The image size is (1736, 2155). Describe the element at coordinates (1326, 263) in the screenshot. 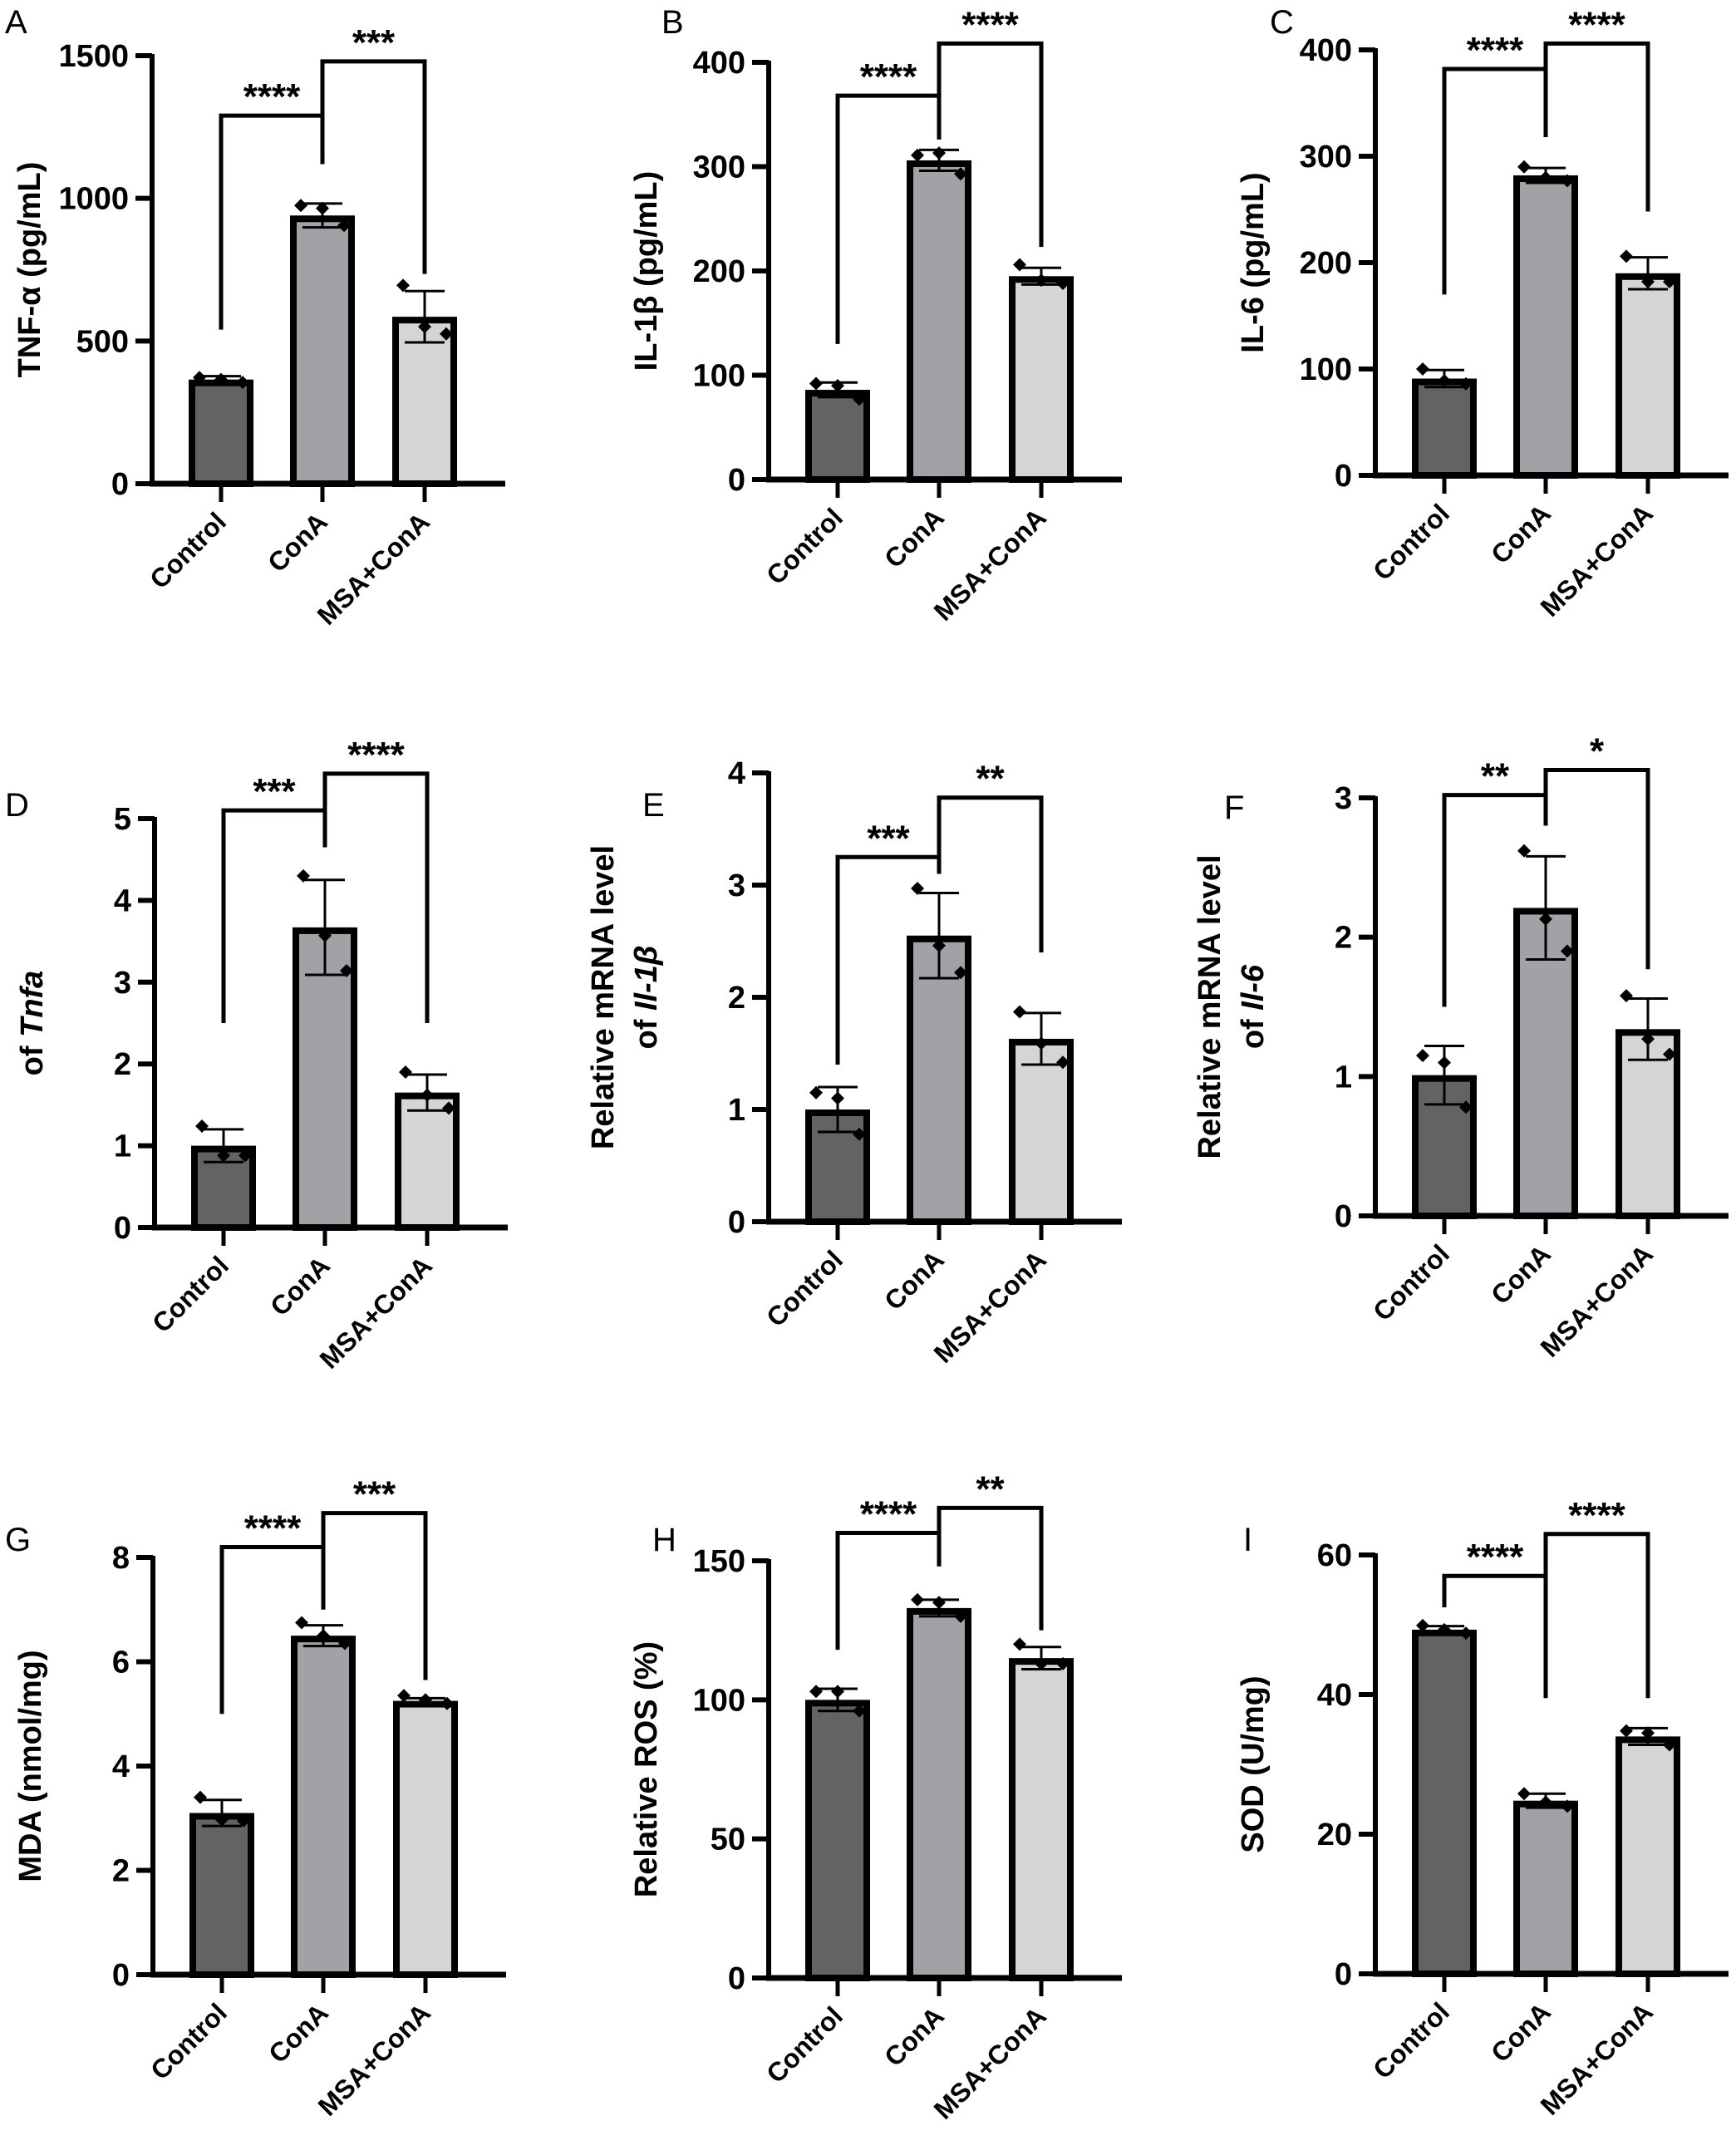

I see `y-tick-label: 200` at that location.